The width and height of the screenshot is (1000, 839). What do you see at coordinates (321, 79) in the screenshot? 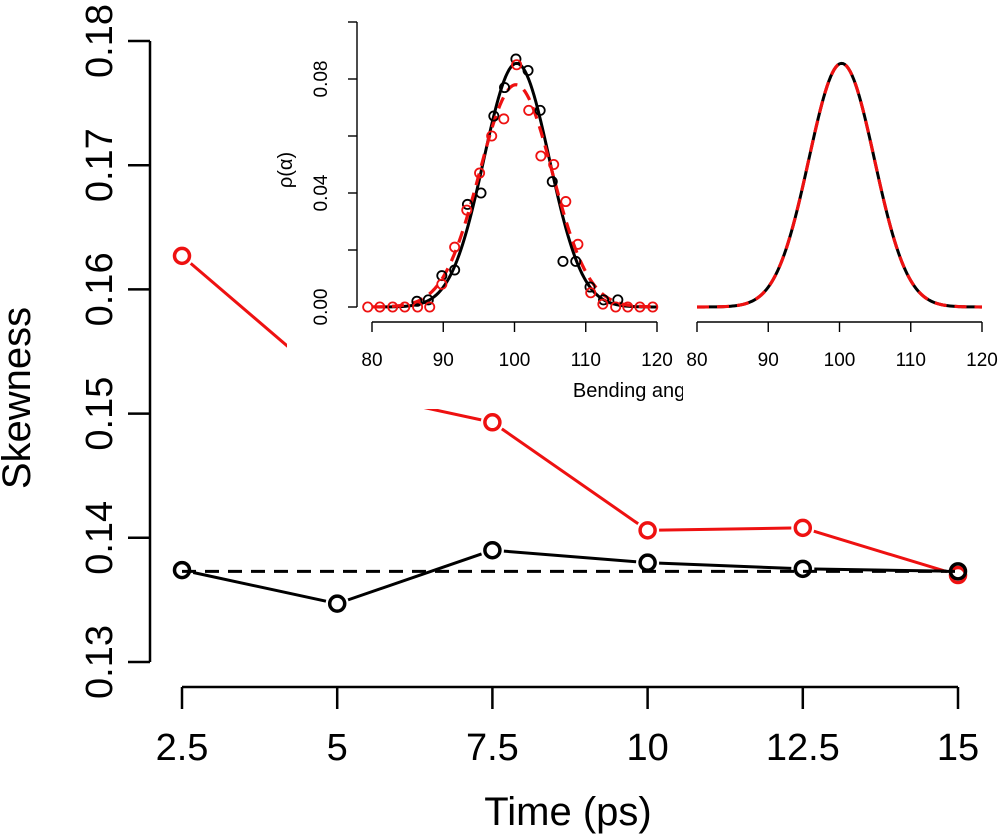
I see `inset-y-tick-label: 0.08` at bounding box center [321, 79].